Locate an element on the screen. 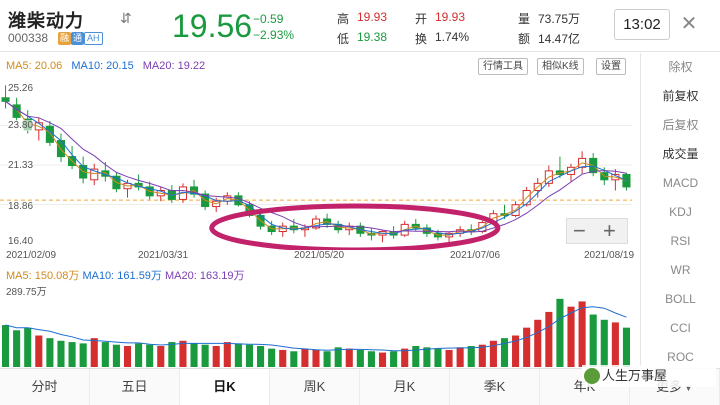 The height and width of the screenshot is (405, 720). tab-five-day: 五日 is located at coordinates (135, 387).